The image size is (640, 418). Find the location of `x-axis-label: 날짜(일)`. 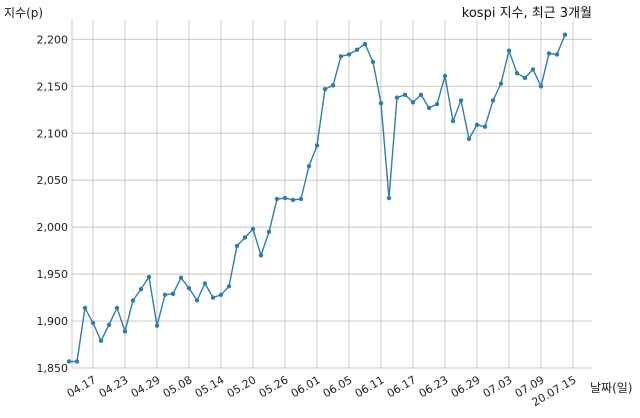

x-axis-label: 날짜(일) is located at coordinates (611, 388).